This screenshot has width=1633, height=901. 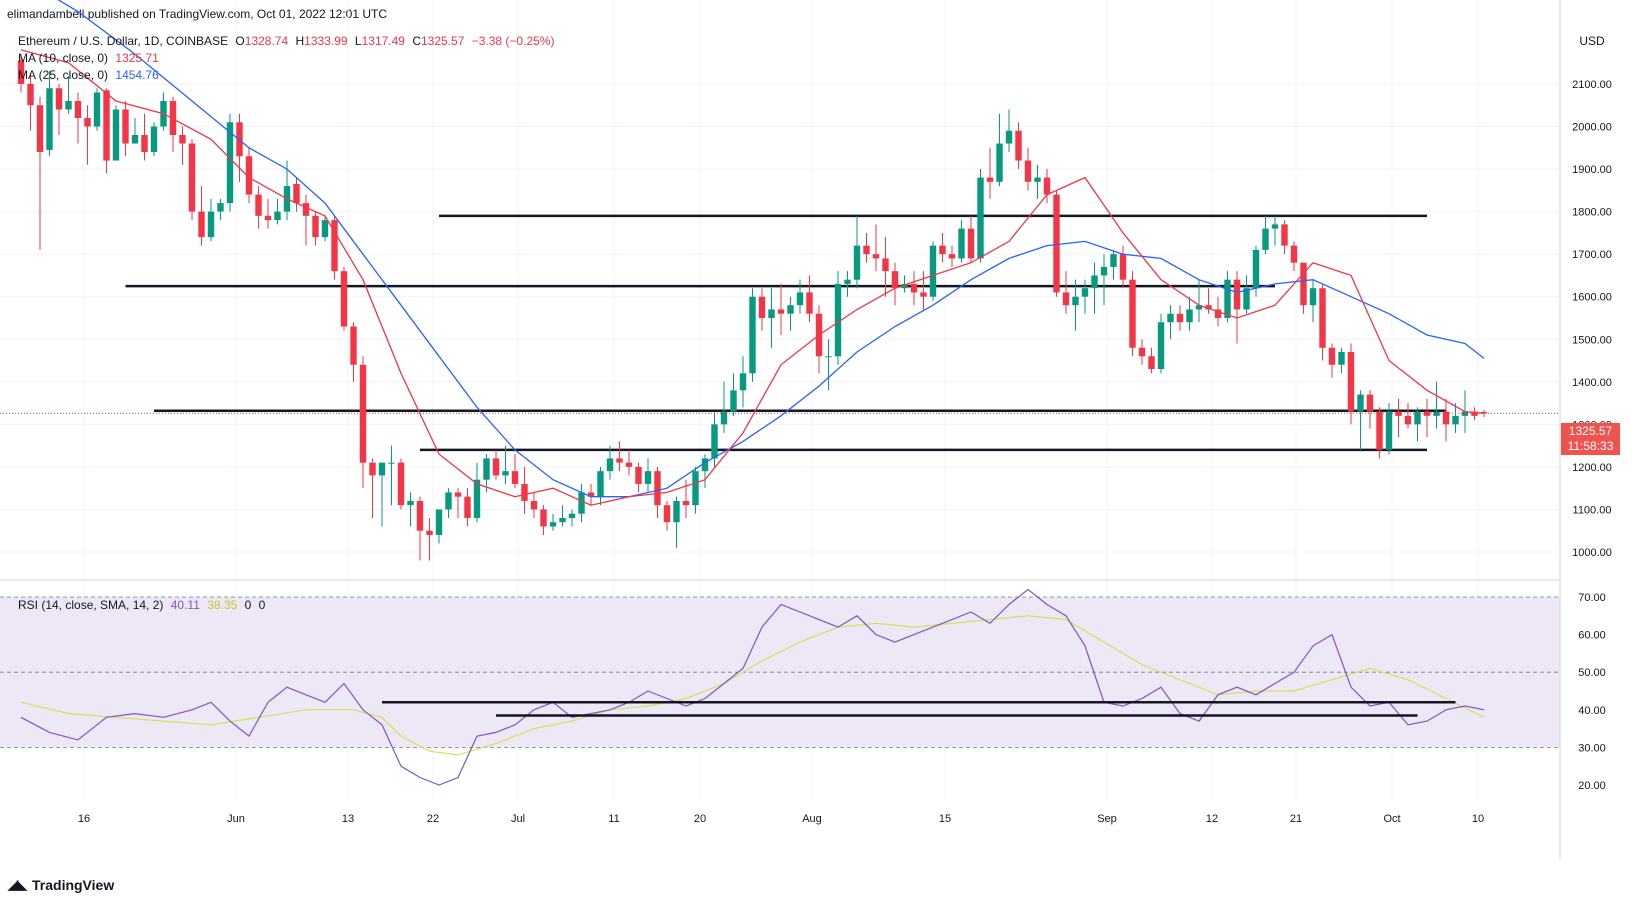 What do you see at coordinates (1107, 819) in the screenshot?
I see `time-tick-label: Sep` at bounding box center [1107, 819].